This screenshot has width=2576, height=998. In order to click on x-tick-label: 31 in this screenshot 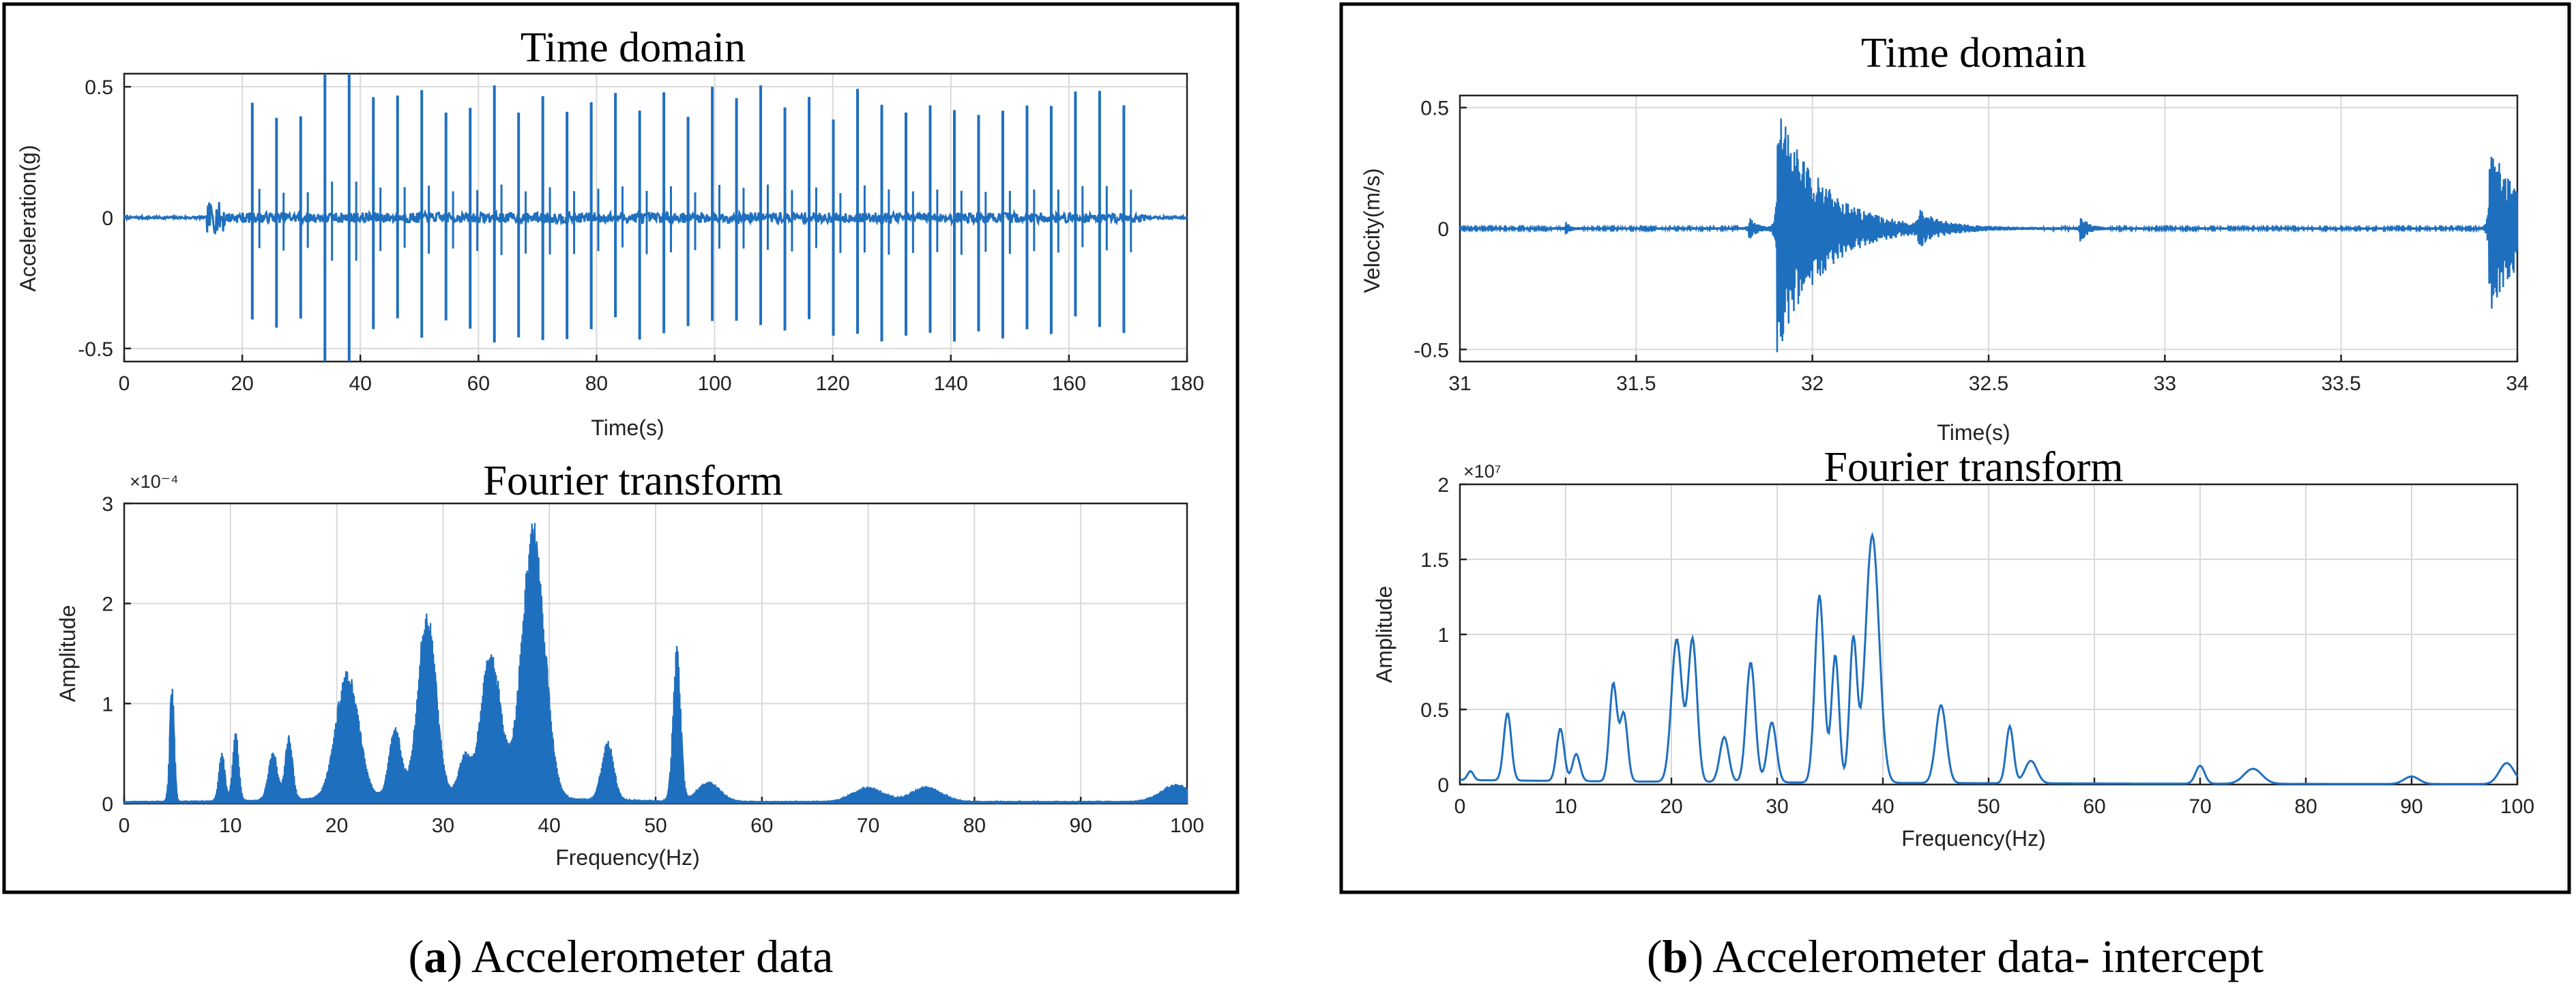, I will do `click(1460, 384)`.